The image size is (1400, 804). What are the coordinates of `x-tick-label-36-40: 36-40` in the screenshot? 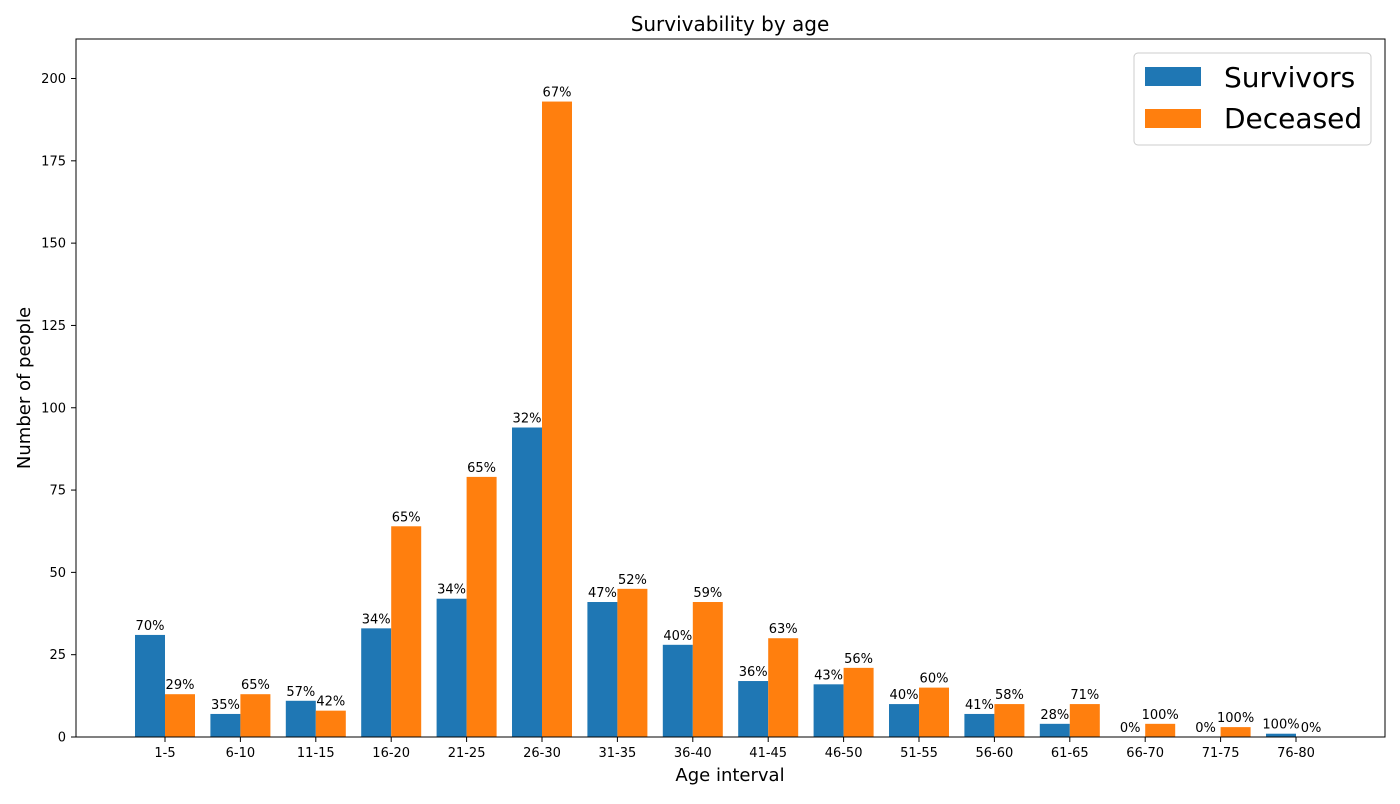 It's located at (693, 753).